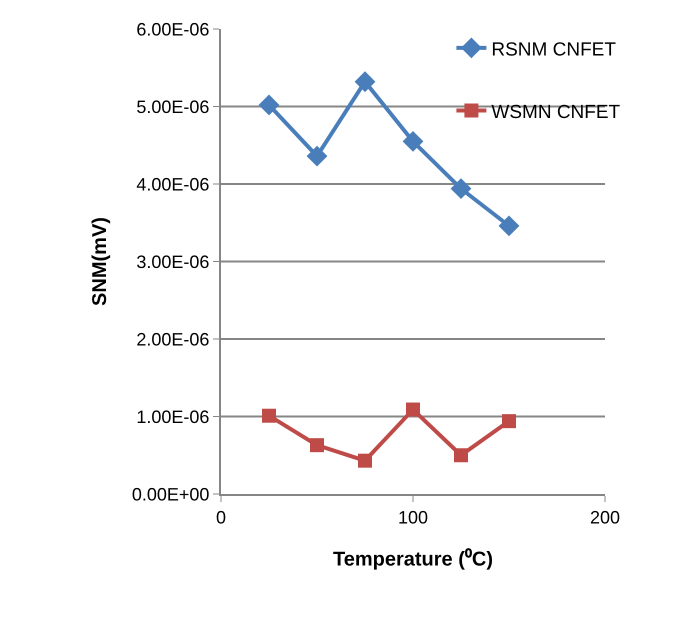 Image resolution: width=676 pixels, height=621 pixels. Describe the element at coordinates (173, 262) in the screenshot. I see `y-tick-label: 3.00E-06` at that location.